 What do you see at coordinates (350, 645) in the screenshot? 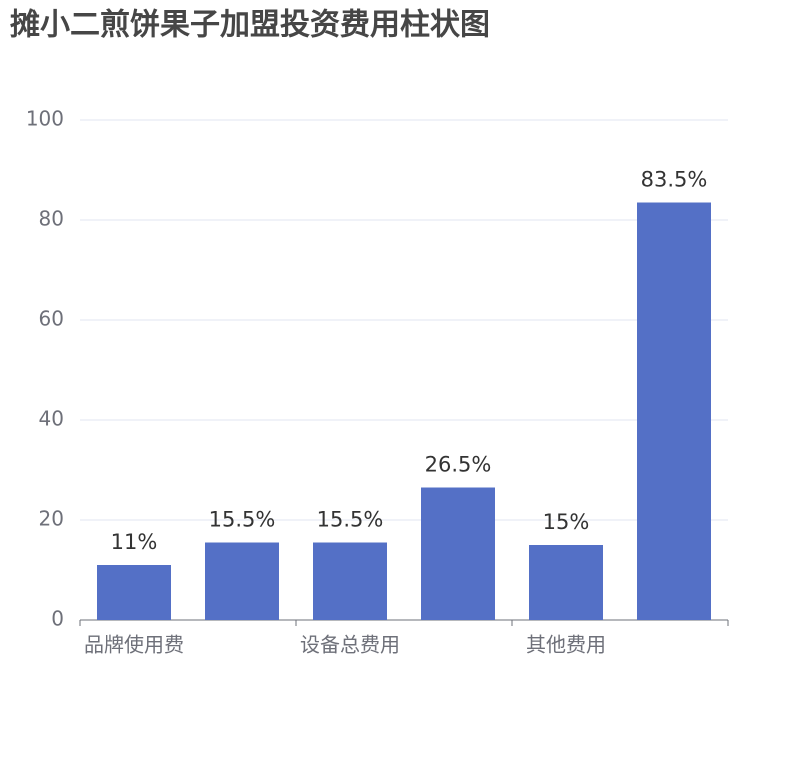
I see `x-tick-label: 设备总费用` at bounding box center [350, 645].